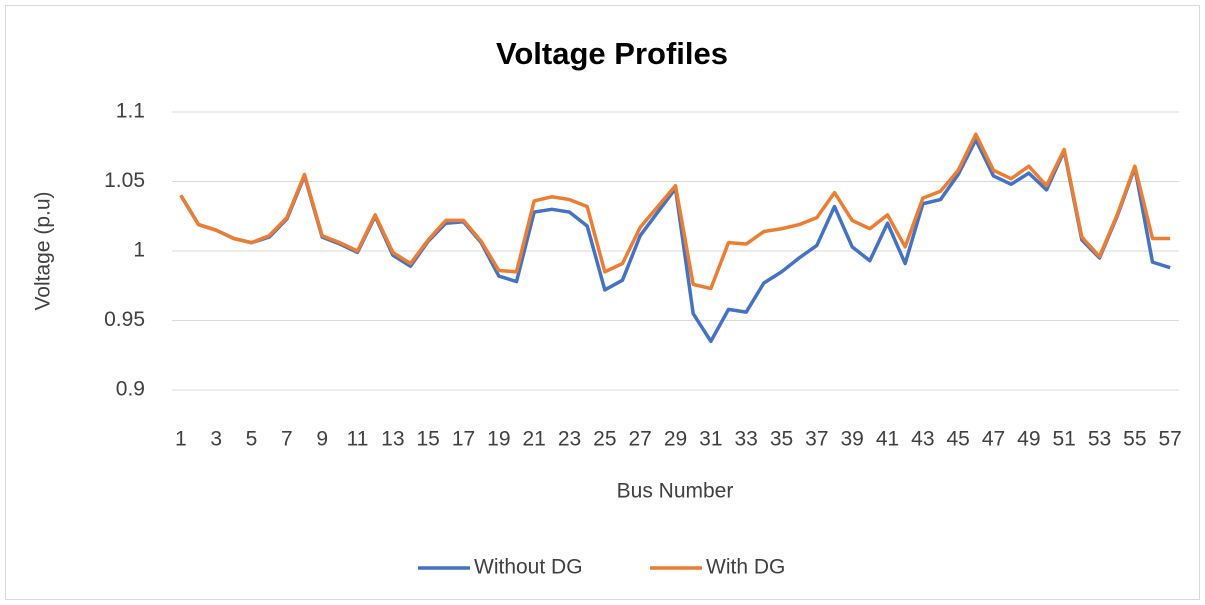 This screenshot has width=1205, height=605. I want to click on x-tick-label: 33, so click(745, 439).